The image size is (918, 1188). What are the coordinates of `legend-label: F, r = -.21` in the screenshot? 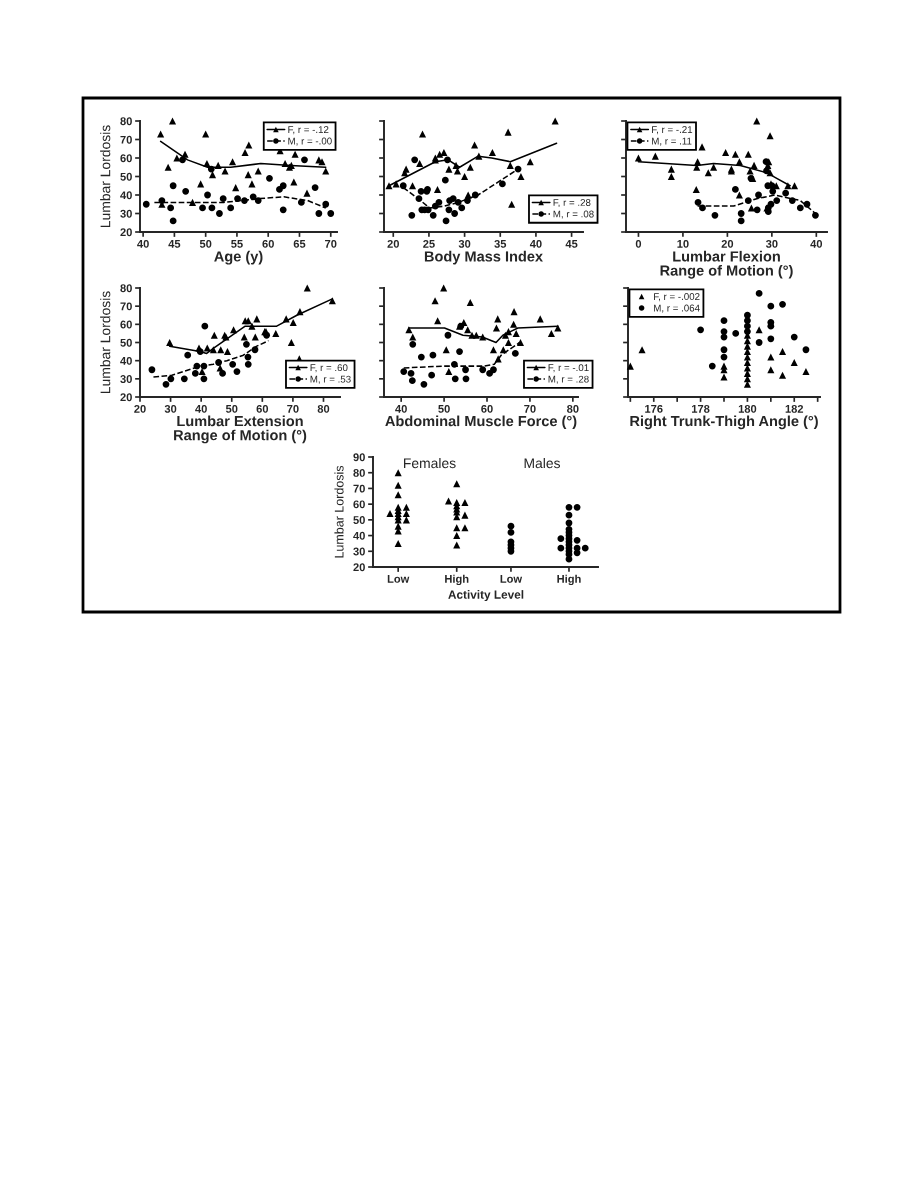 It's located at (672, 130).